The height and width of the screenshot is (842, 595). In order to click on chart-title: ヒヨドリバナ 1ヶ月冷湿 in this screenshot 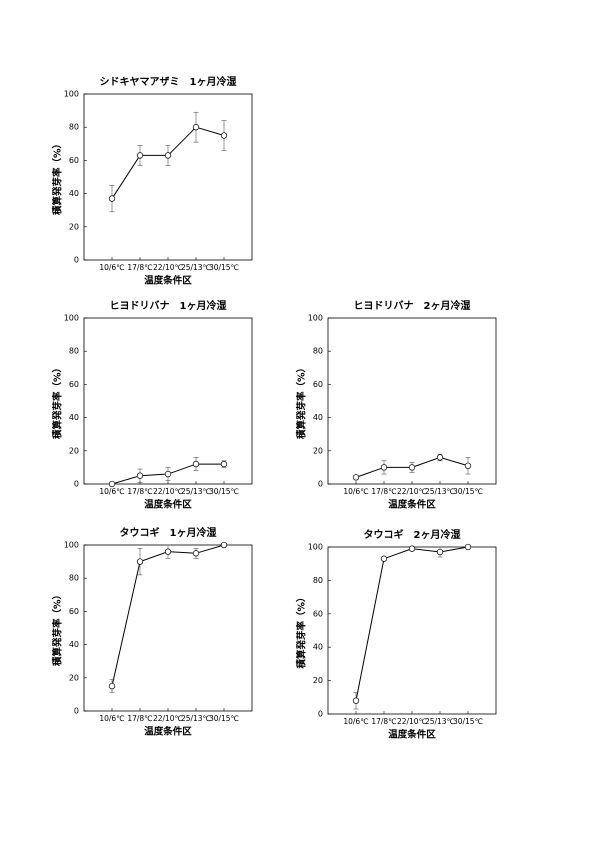, I will do `click(168, 305)`.